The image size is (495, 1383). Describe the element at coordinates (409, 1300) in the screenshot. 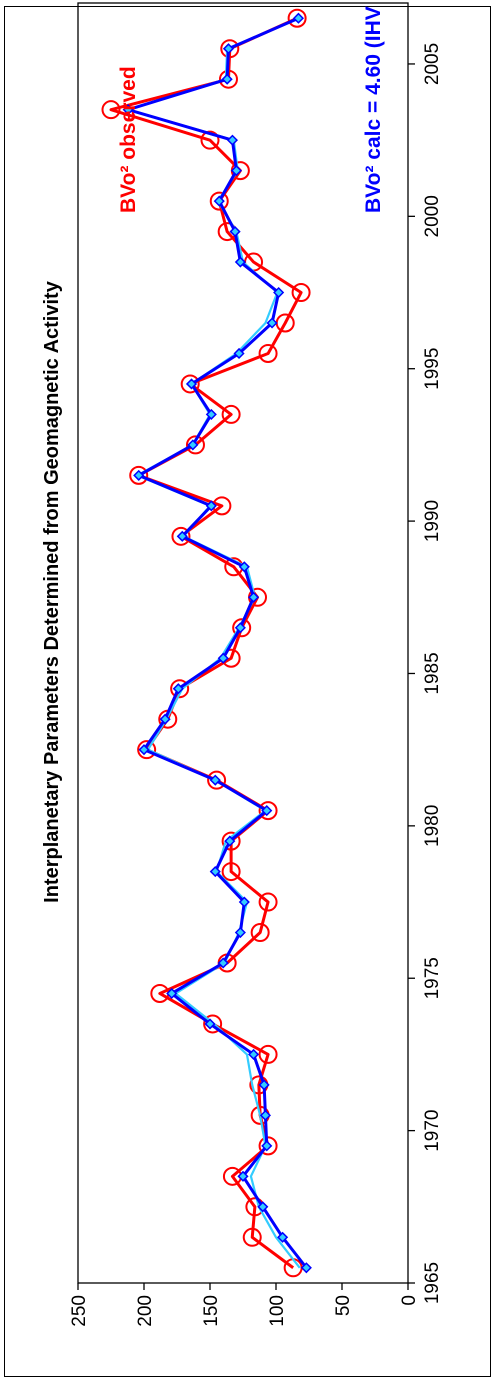

I see `y-tick-label: 0` at that location.